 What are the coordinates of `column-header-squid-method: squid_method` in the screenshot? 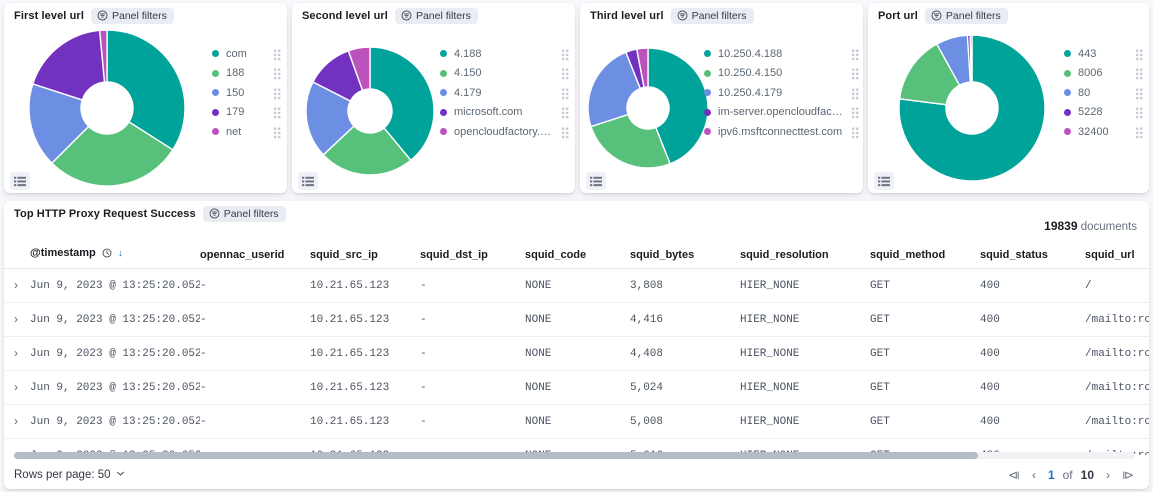 It's located at (925, 255).